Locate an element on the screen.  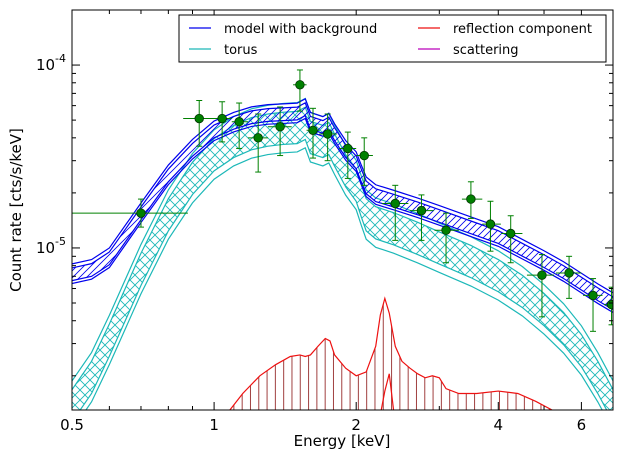
legend-label-torus: torus is located at coordinates (241, 50).